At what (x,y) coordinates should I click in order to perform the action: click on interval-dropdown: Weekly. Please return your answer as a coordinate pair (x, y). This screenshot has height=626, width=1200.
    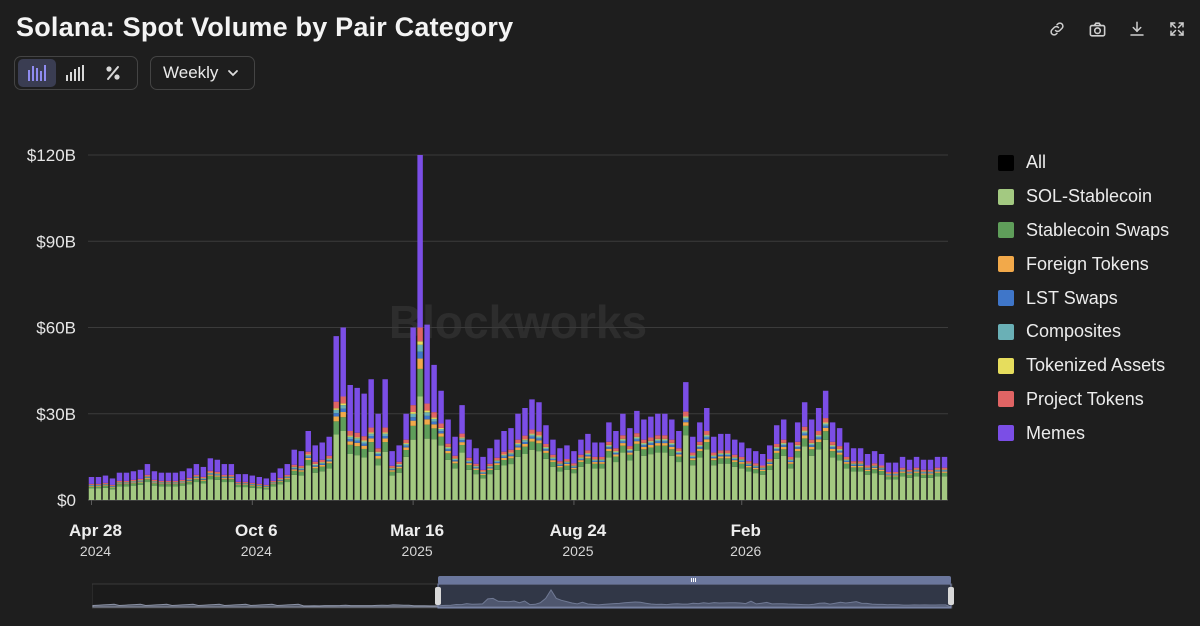
    Looking at the image, I should click on (202, 73).